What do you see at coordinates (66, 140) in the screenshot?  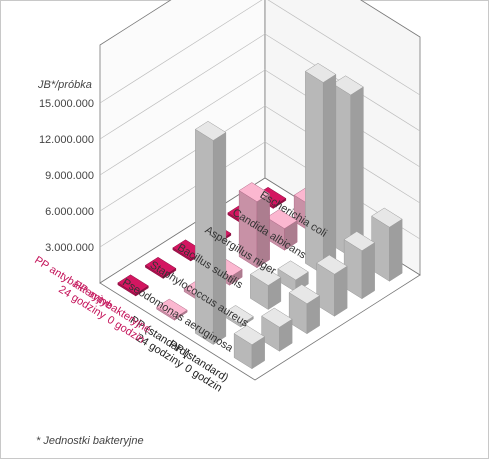 I see `y-tick-label: 12.000.000` at bounding box center [66, 140].